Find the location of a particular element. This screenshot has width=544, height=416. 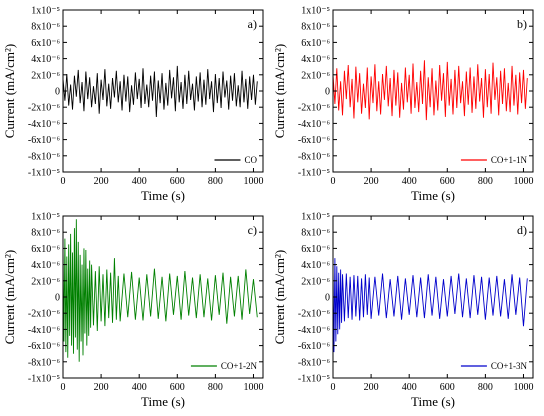

panel-label: d) is located at coordinates (522, 230).